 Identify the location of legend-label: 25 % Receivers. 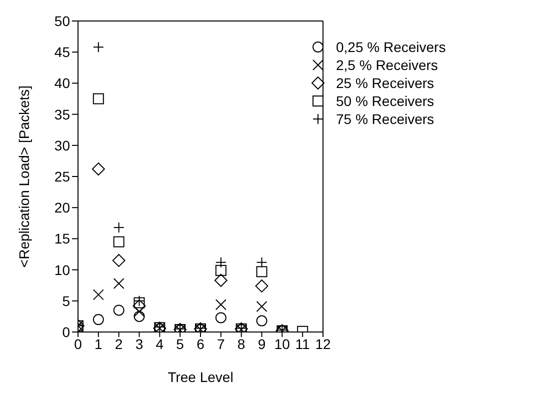
(385, 83).